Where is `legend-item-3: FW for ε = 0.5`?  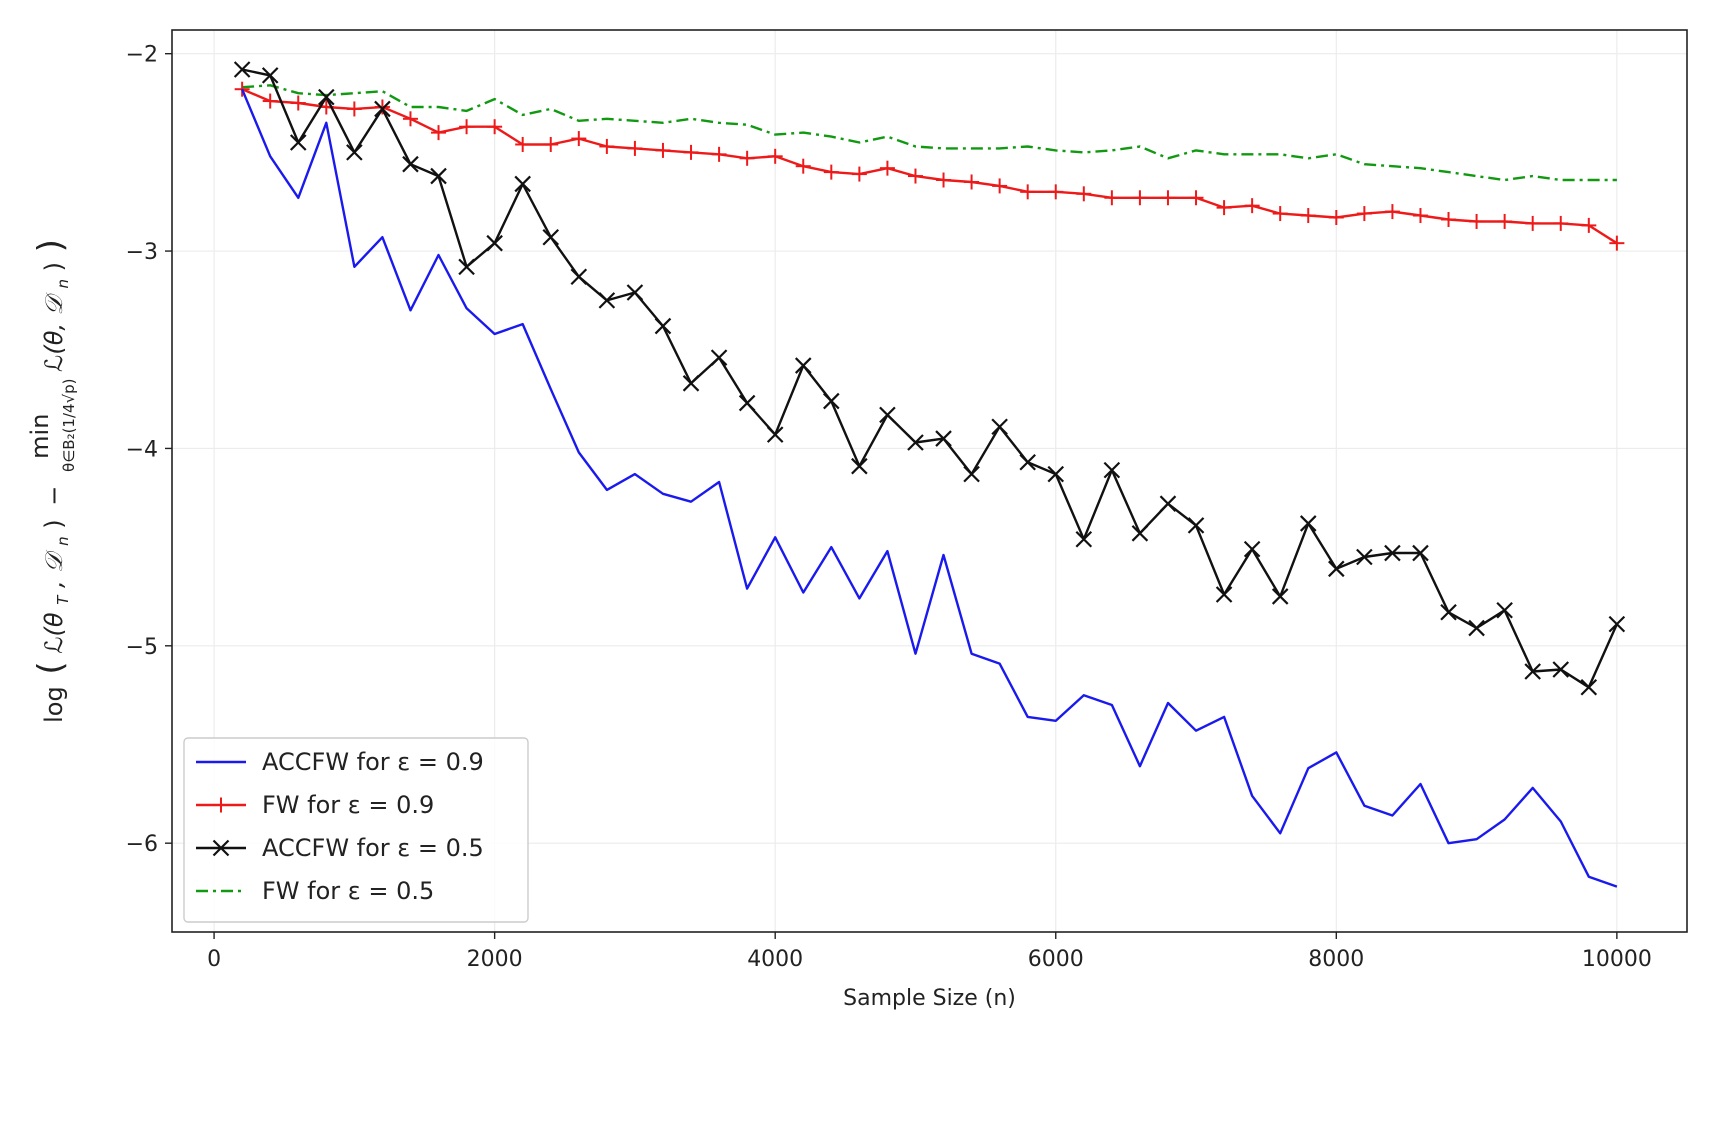
legend-item-3: FW for ε = 0.5 is located at coordinates (315, 891).